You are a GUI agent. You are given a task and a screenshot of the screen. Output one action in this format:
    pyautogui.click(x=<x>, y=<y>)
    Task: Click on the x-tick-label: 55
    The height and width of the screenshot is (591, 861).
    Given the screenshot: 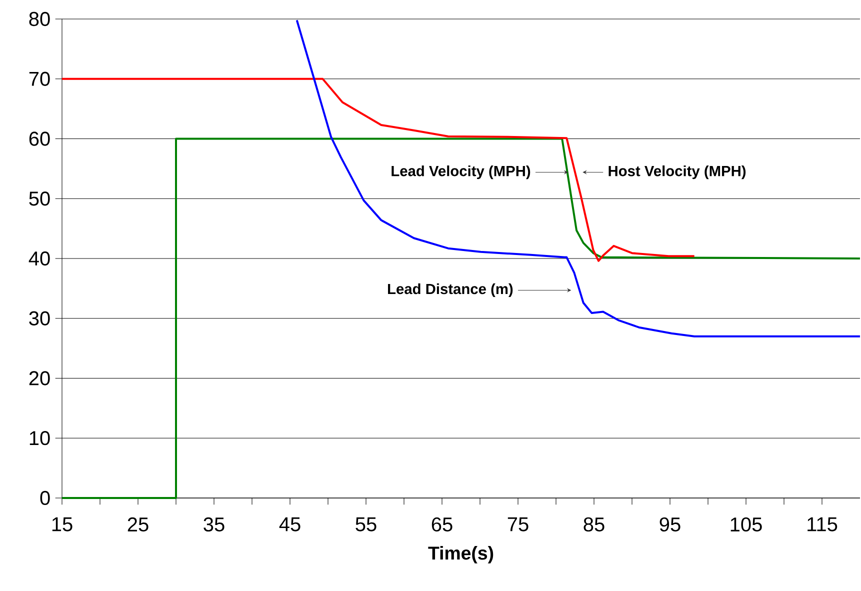 What is the action you would take?
    pyautogui.click(x=366, y=524)
    